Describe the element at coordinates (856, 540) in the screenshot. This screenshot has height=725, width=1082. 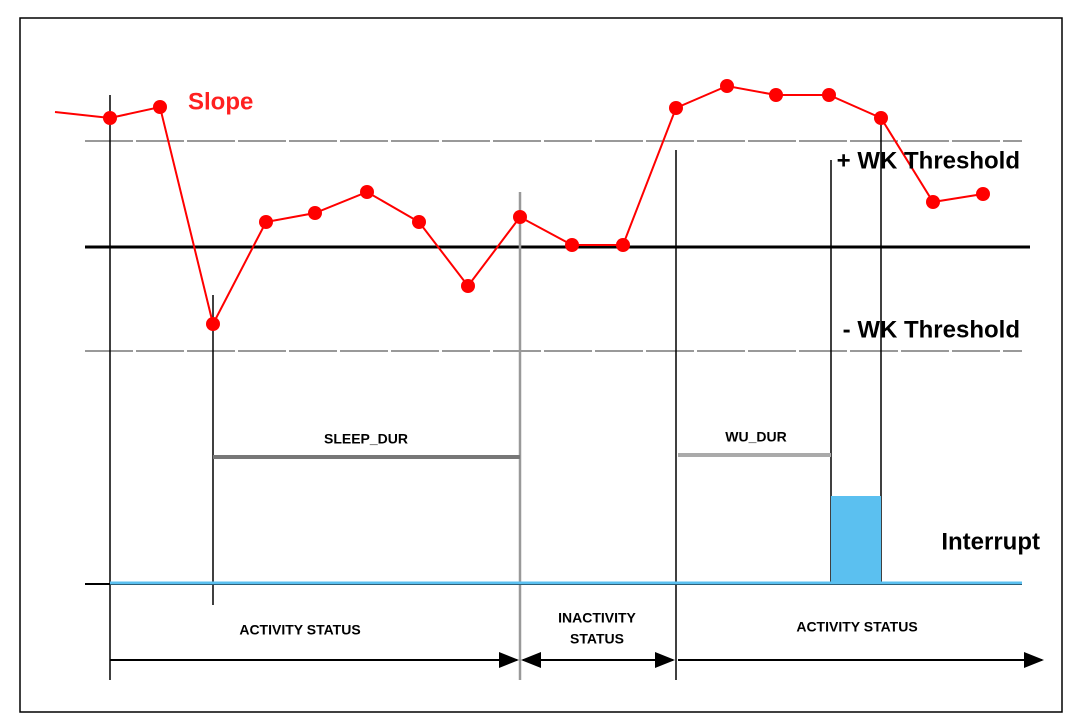
I see `interrupt-pulse` at that location.